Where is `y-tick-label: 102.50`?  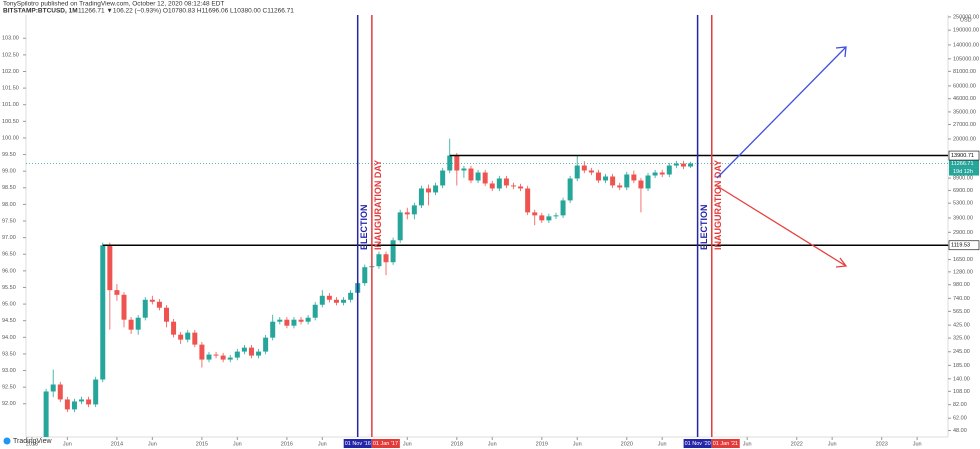 y-tick-label: 102.50 is located at coordinates (10, 55).